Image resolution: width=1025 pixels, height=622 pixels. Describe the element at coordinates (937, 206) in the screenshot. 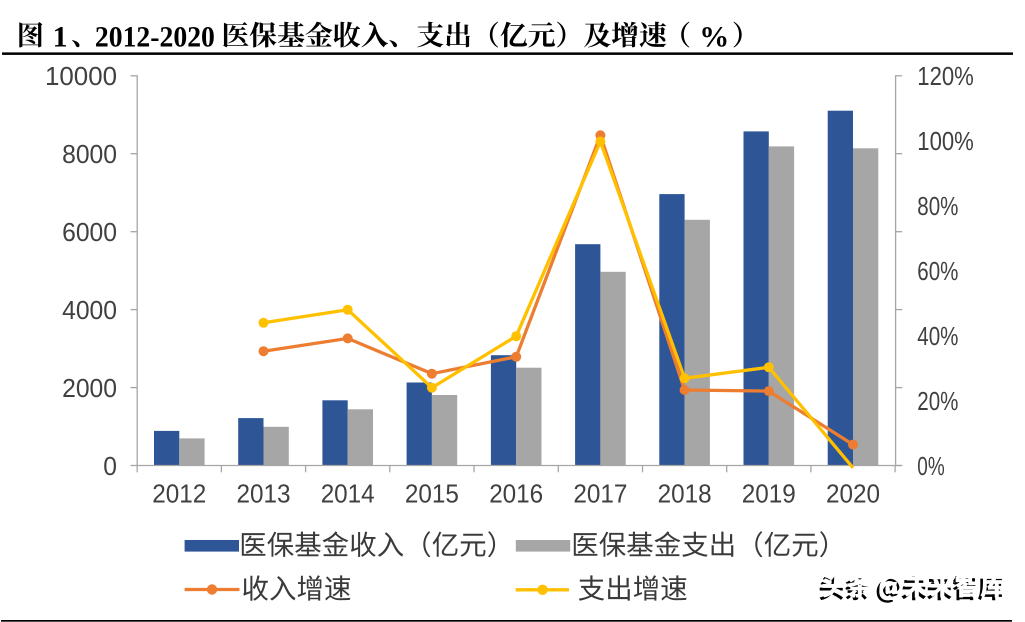

I see `svg-text: 80%` at that location.